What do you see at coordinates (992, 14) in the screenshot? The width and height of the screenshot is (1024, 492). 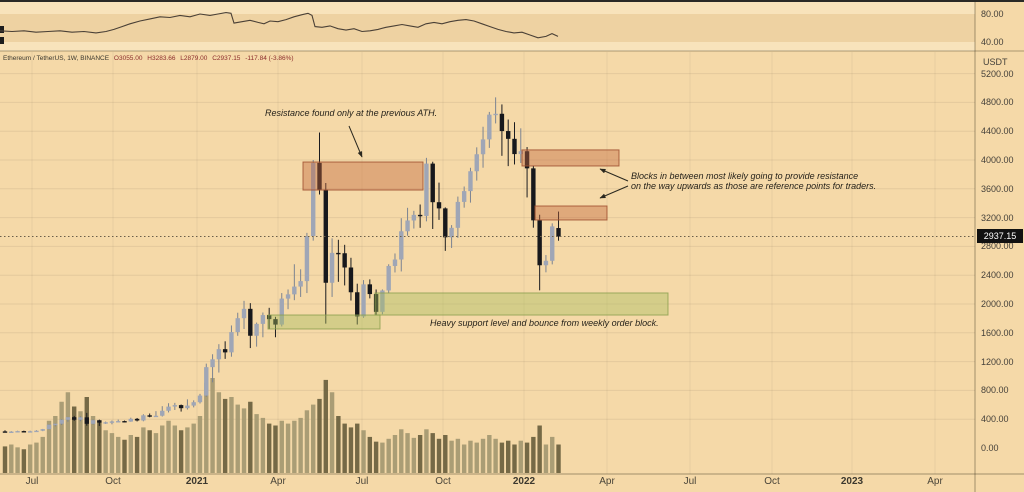 I see `indicator-tick-80: 80.00` at bounding box center [992, 14].